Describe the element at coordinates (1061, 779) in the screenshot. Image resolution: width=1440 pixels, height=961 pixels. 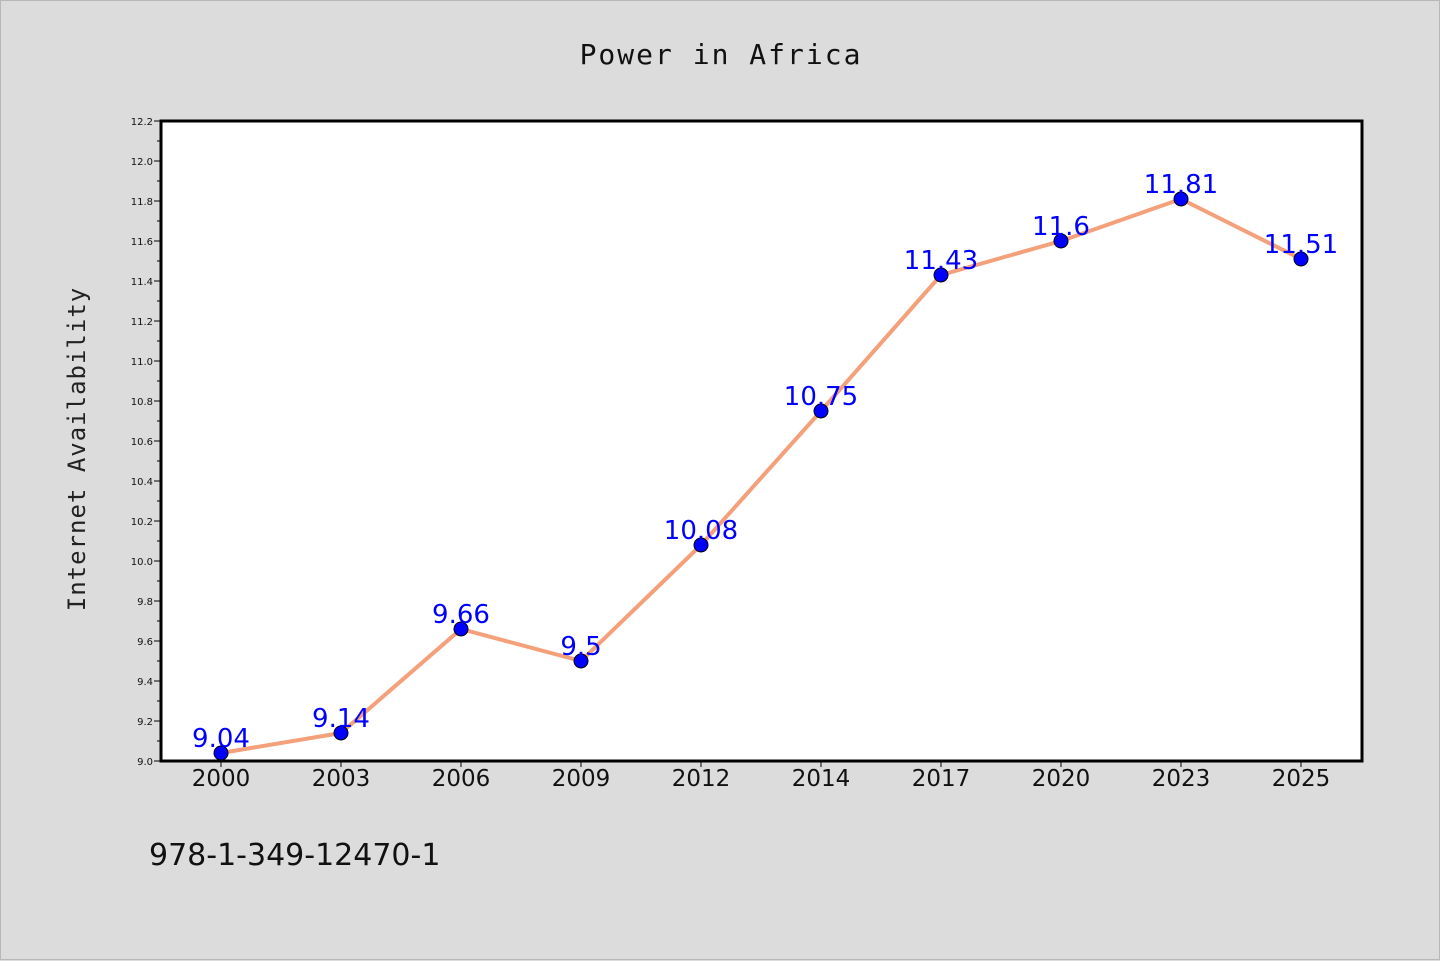
I see `x-tick-label: 2020` at that location.